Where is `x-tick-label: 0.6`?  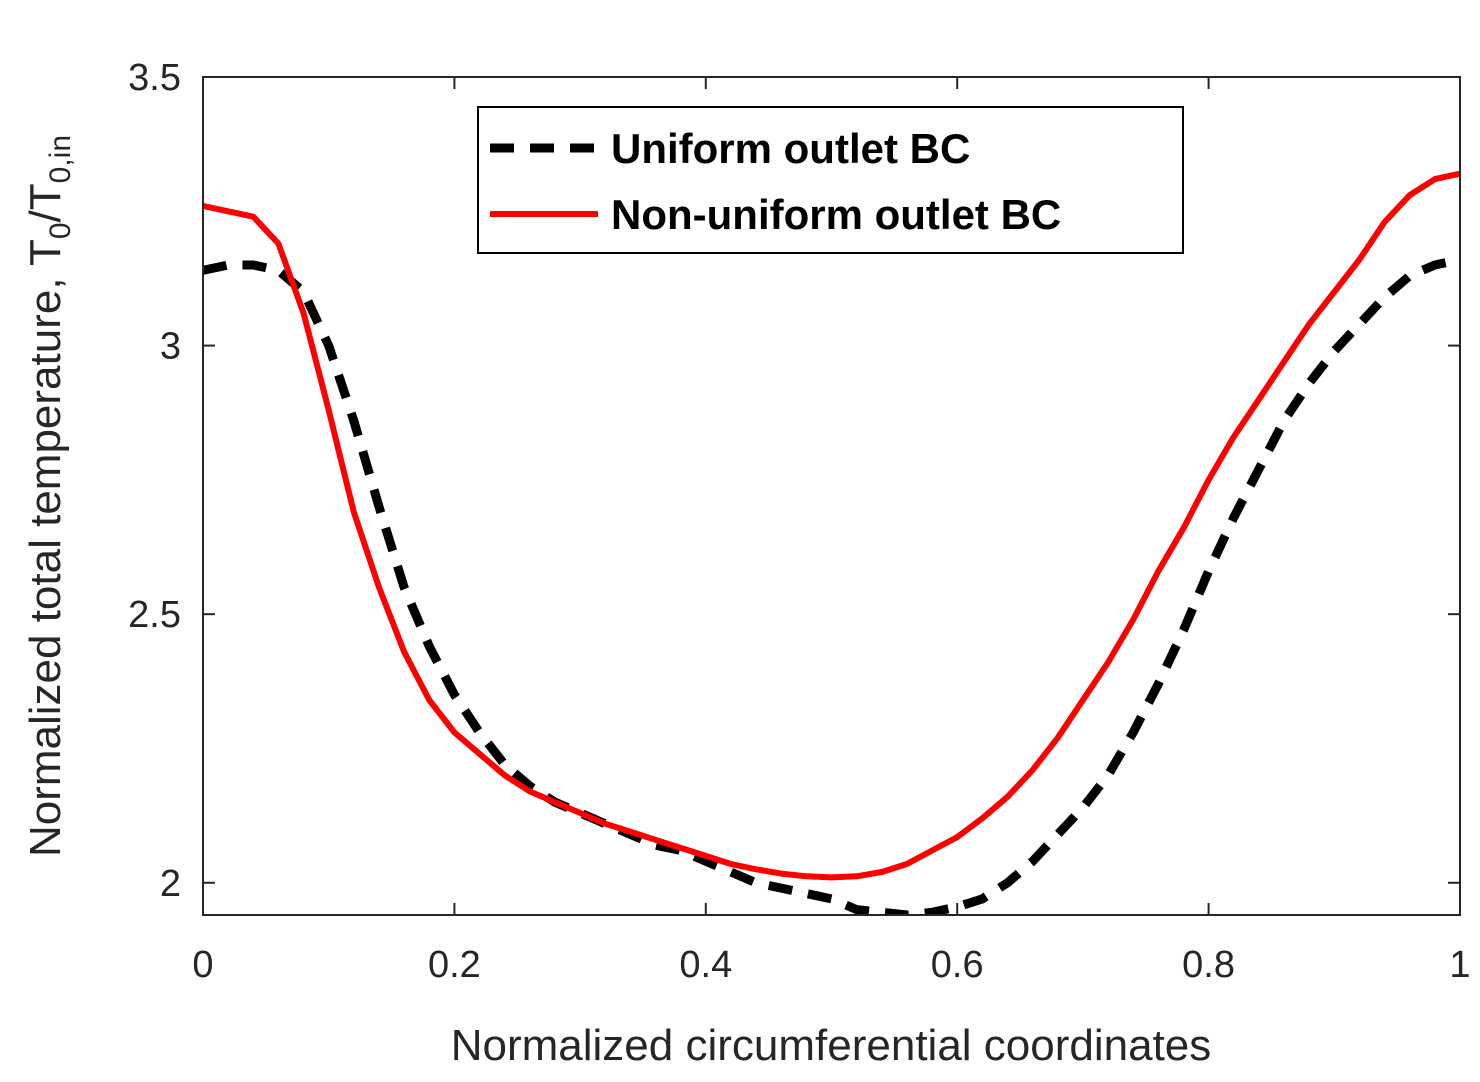
x-tick-label: 0.6 is located at coordinates (957, 965).